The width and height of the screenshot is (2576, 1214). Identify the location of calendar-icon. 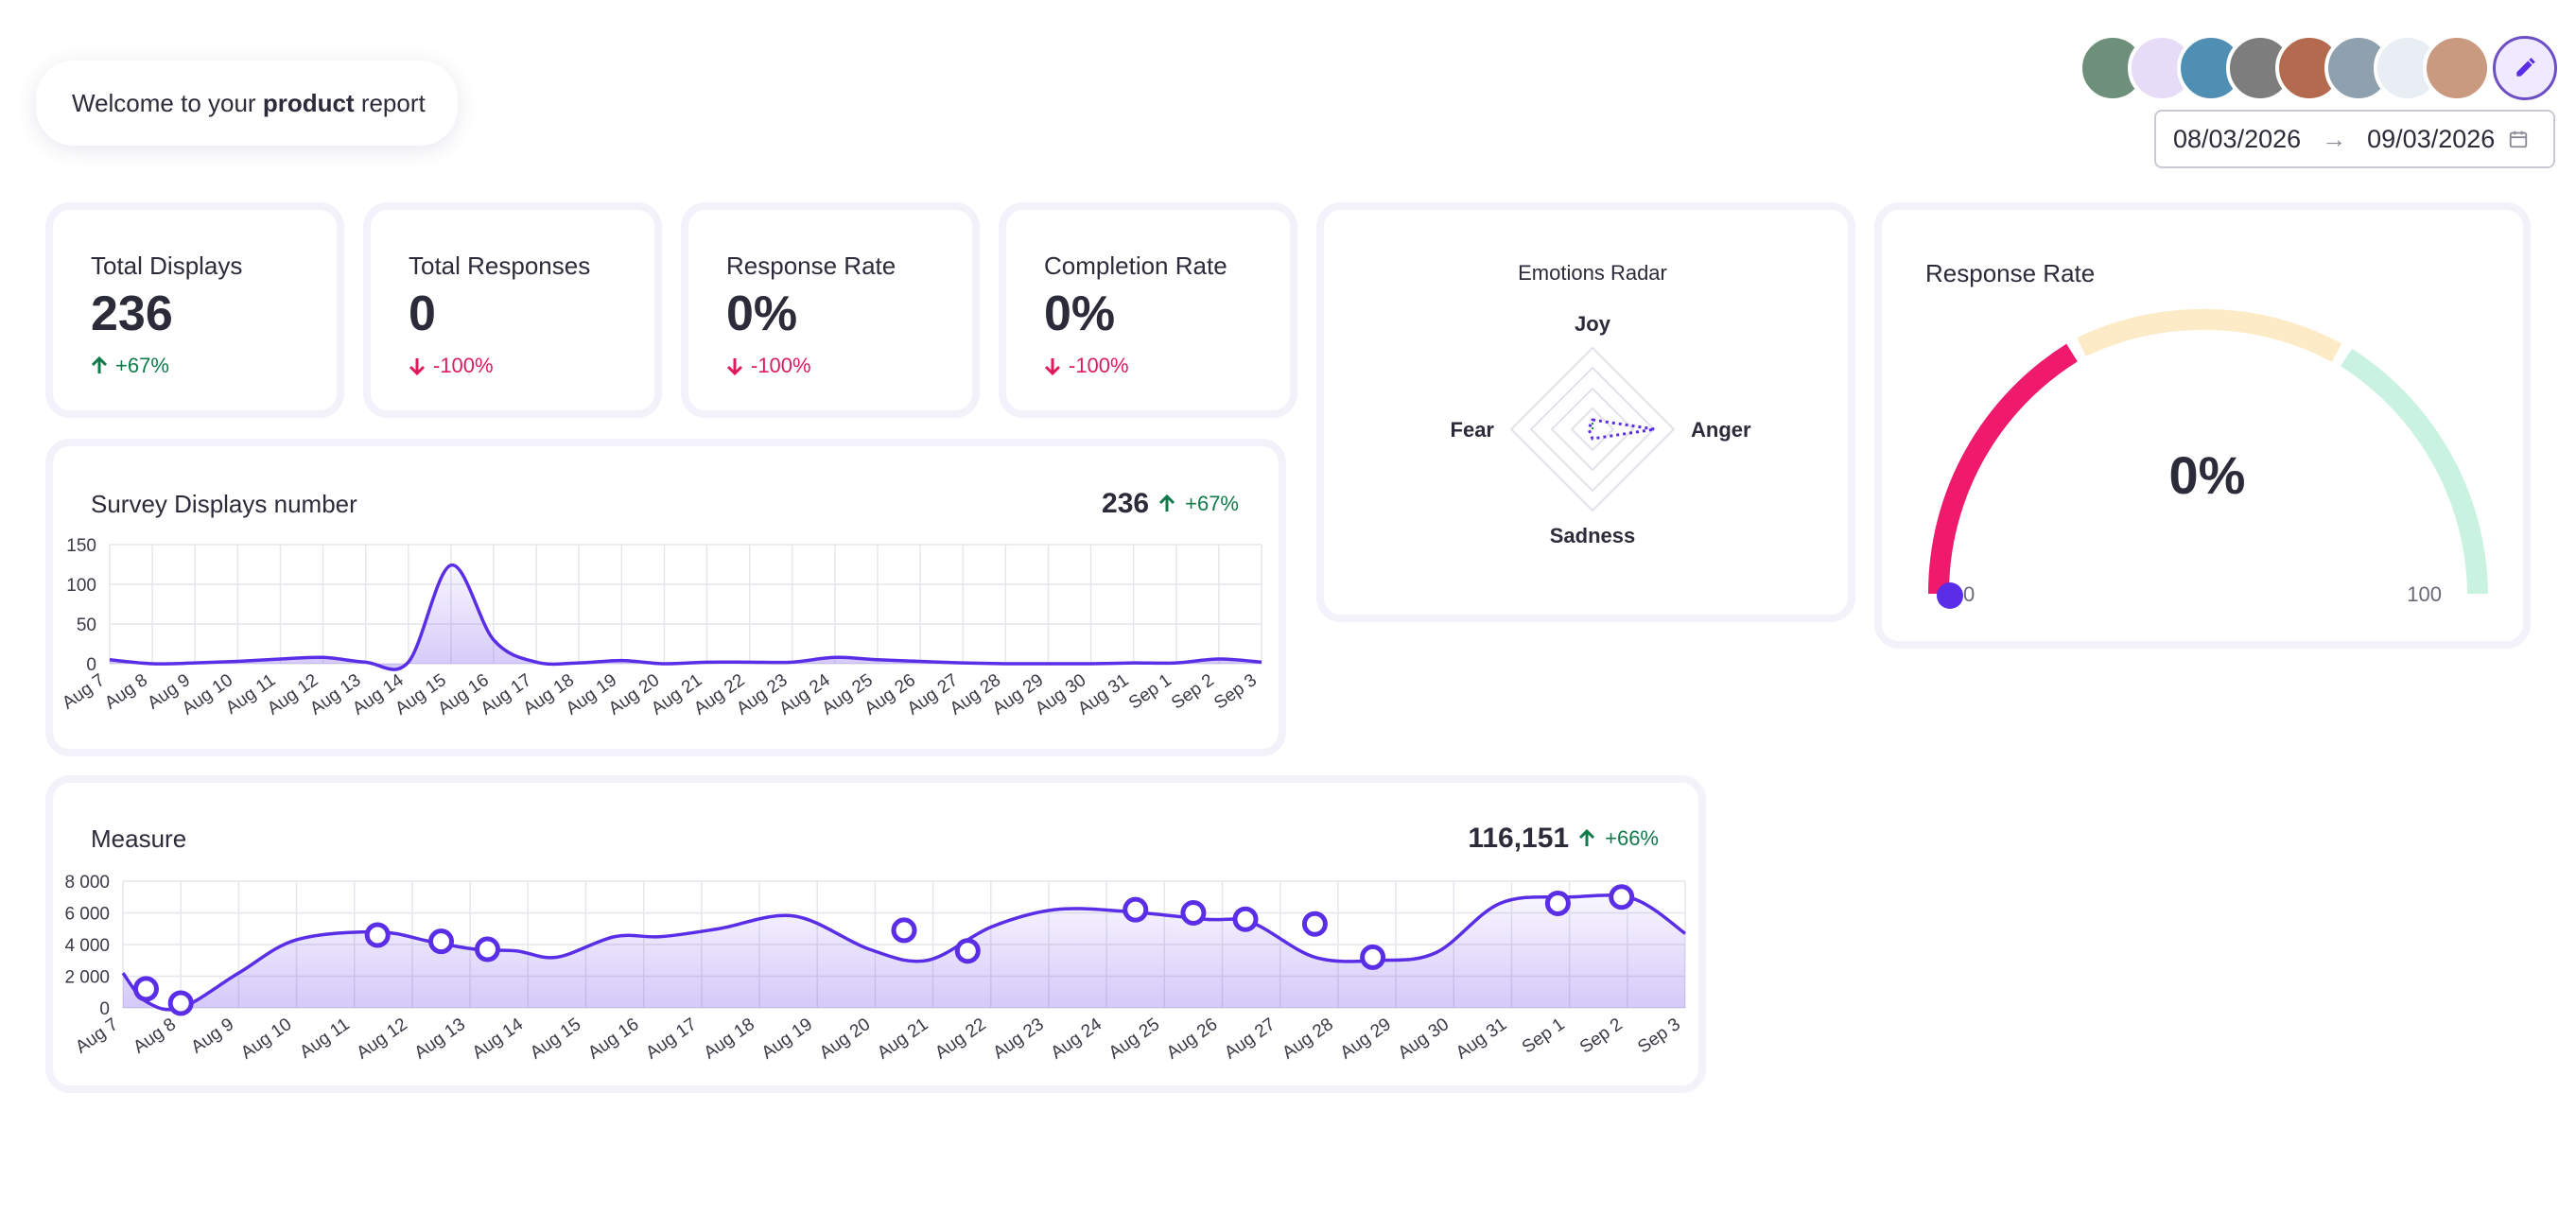
(2519, 139).